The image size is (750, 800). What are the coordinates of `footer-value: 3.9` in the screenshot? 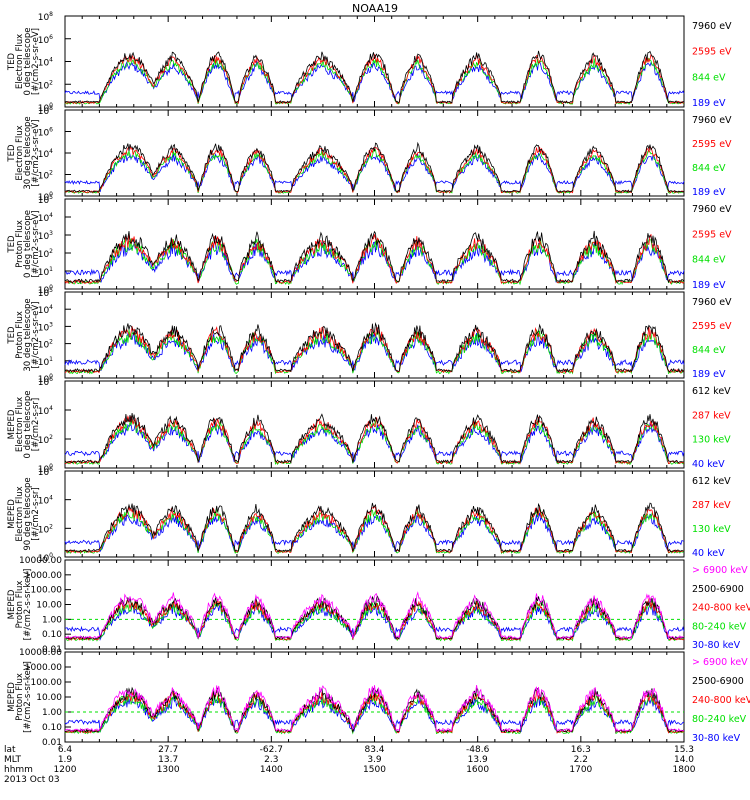 It's located at (374, 760).